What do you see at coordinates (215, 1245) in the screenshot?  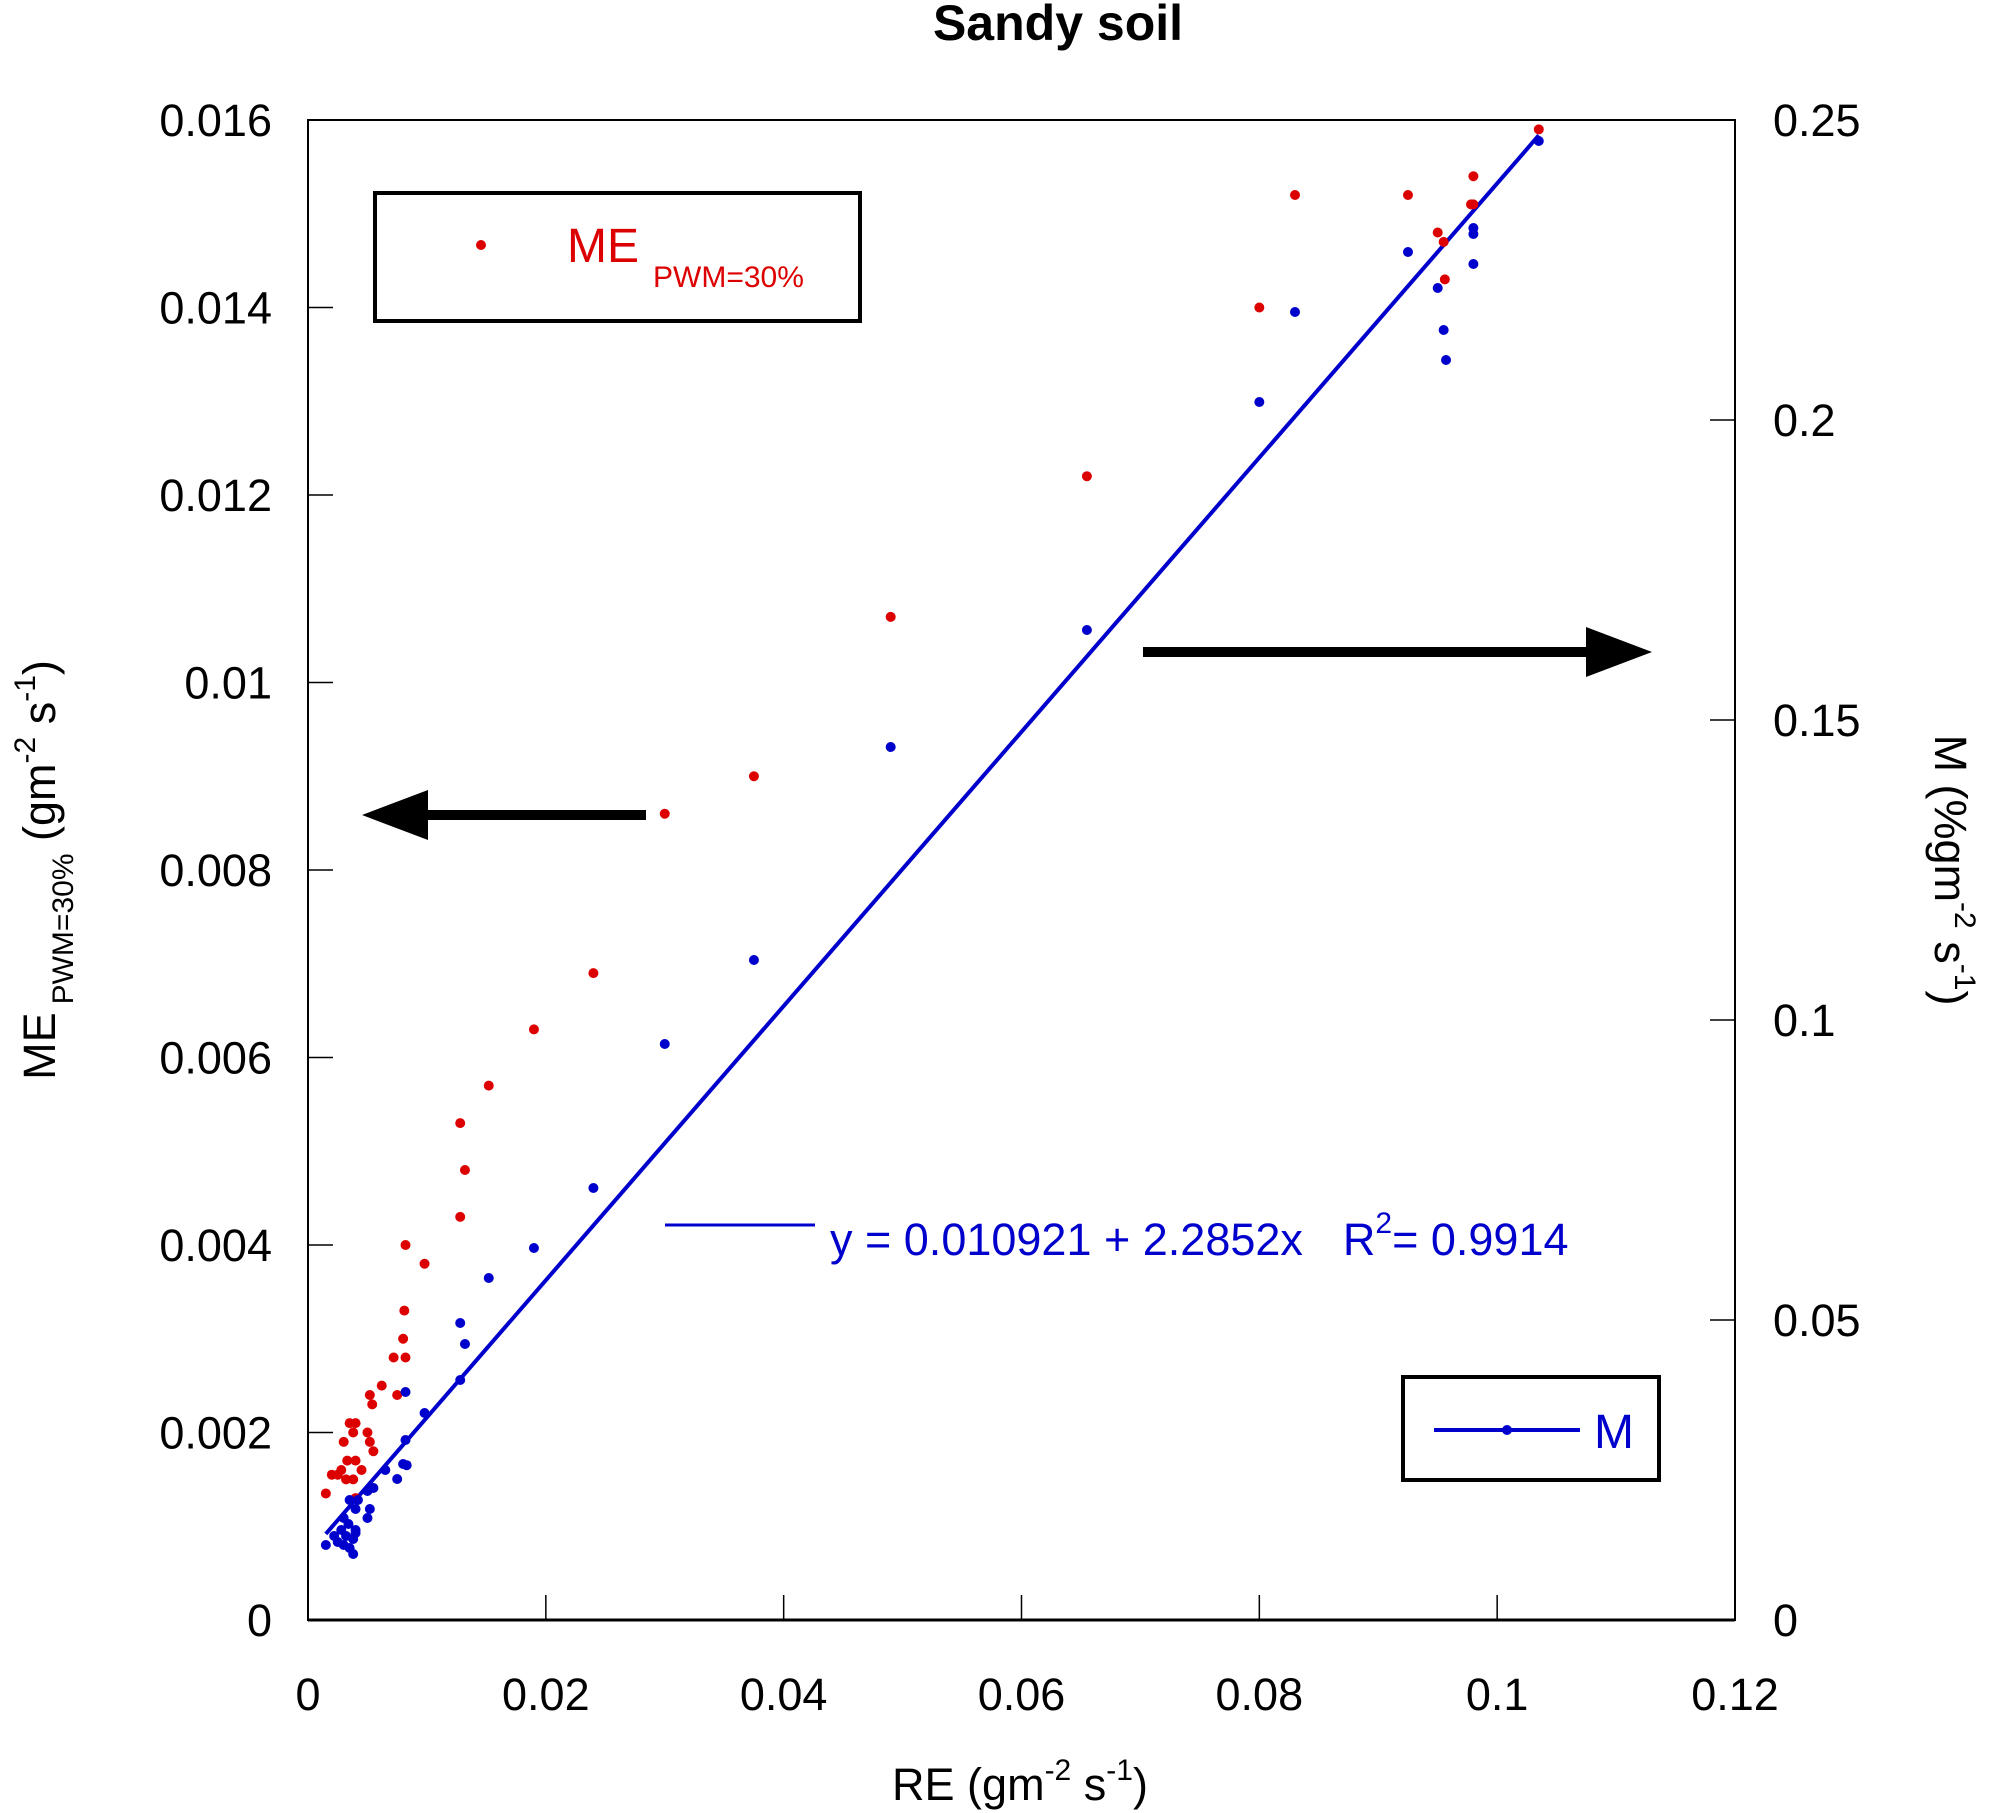 I see `y-left-tick-label: 0.004` at bounding box center [215, 1245].